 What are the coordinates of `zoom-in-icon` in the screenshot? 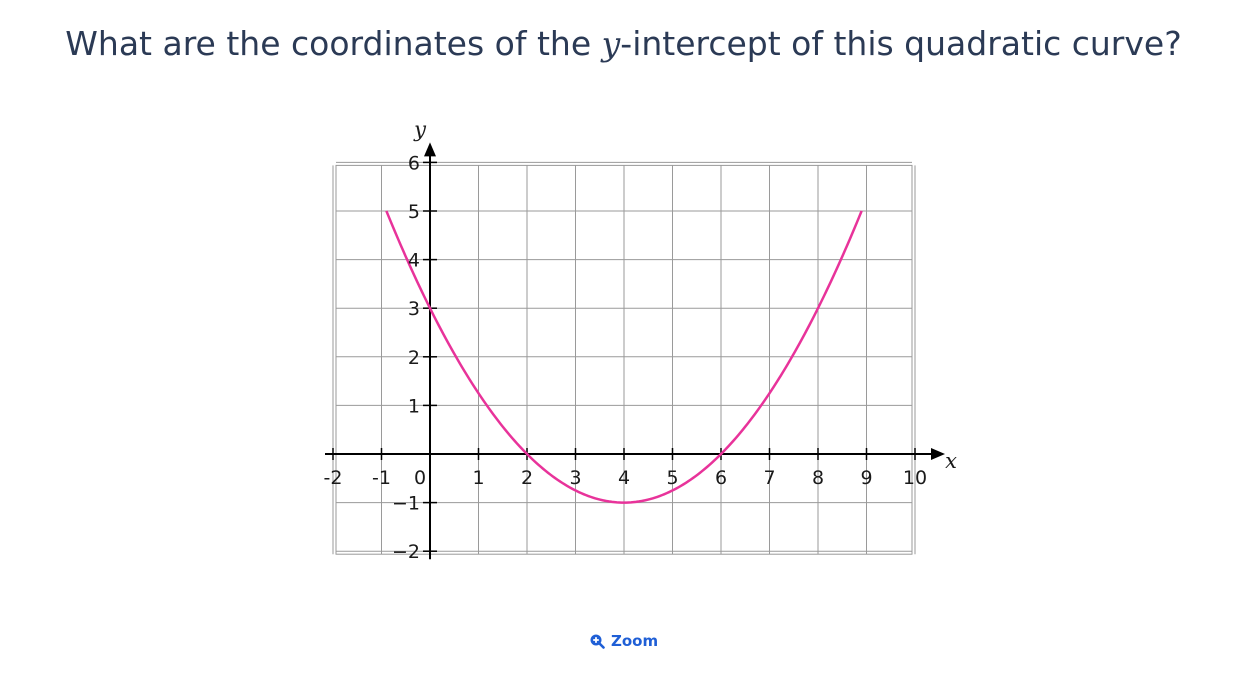 It's located at (597, 641).